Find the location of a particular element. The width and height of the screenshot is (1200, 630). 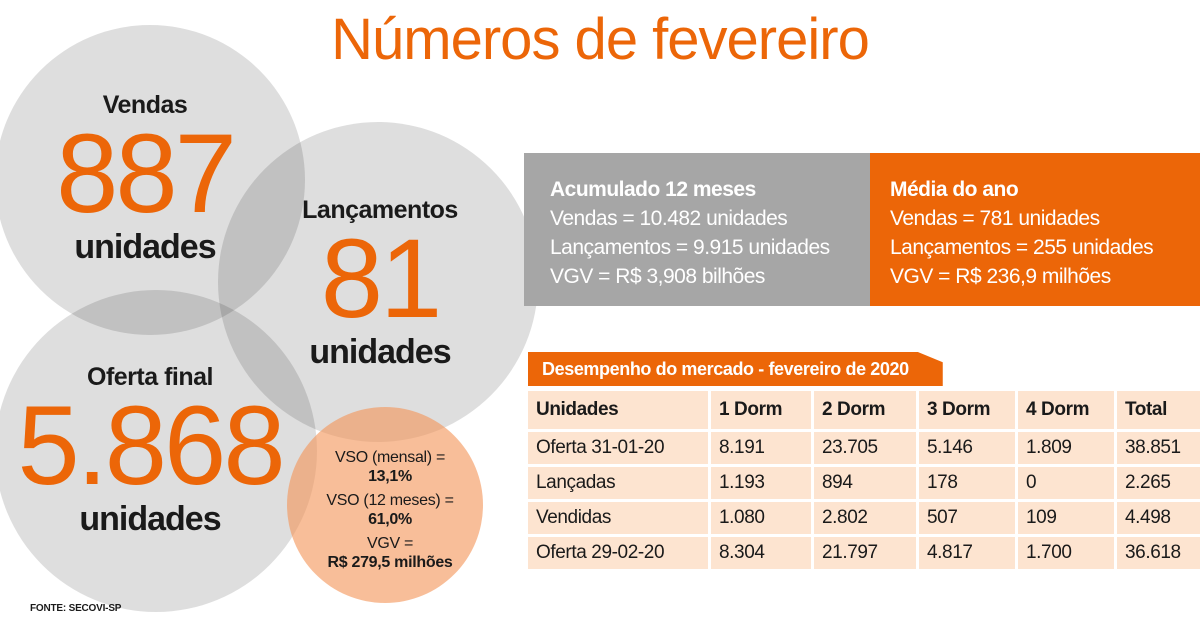

table-header-cell: Total is located at coordinates (1158, 410).